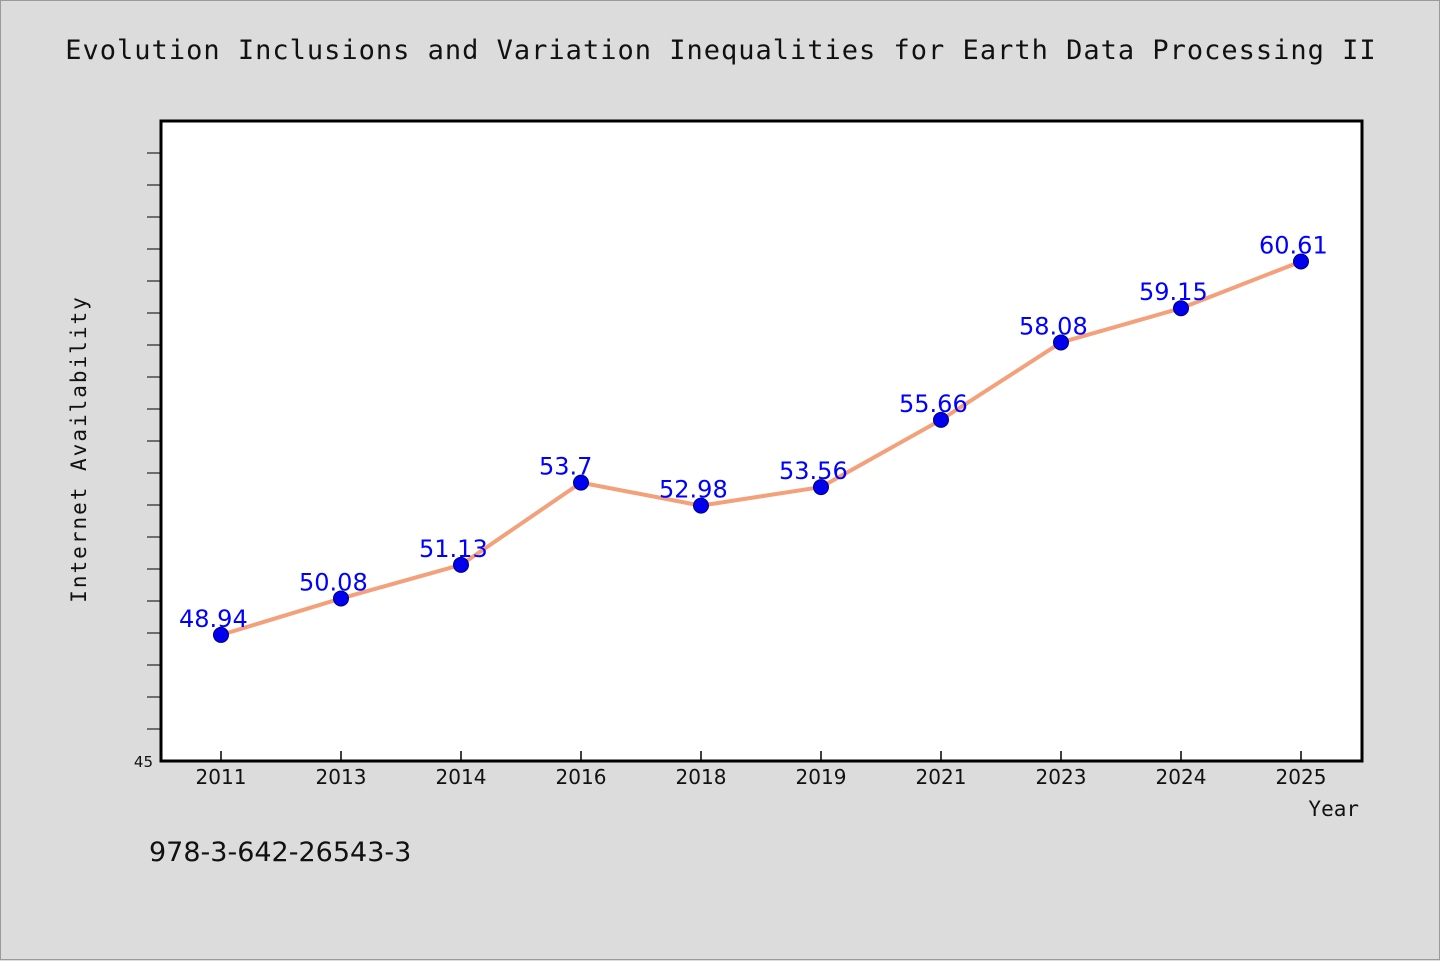 This screenshot has height=961, width=1440. Describe the element at coordinates (280, 852) in the screenshot. I see `isbn-label: 978-3-642-26543-3` at that location.